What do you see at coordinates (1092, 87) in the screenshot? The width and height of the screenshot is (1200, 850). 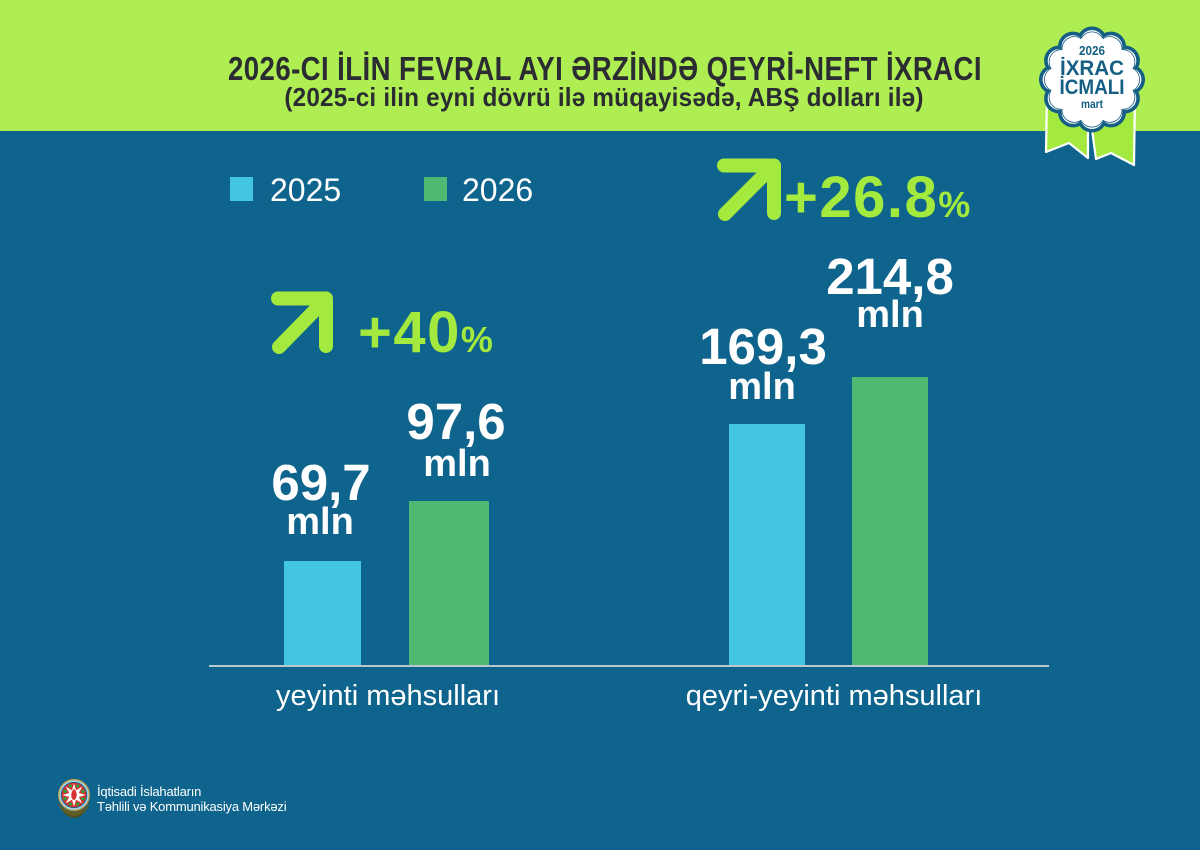 I see `svg-text: İCMALI` at bounding box center [1092, 87].